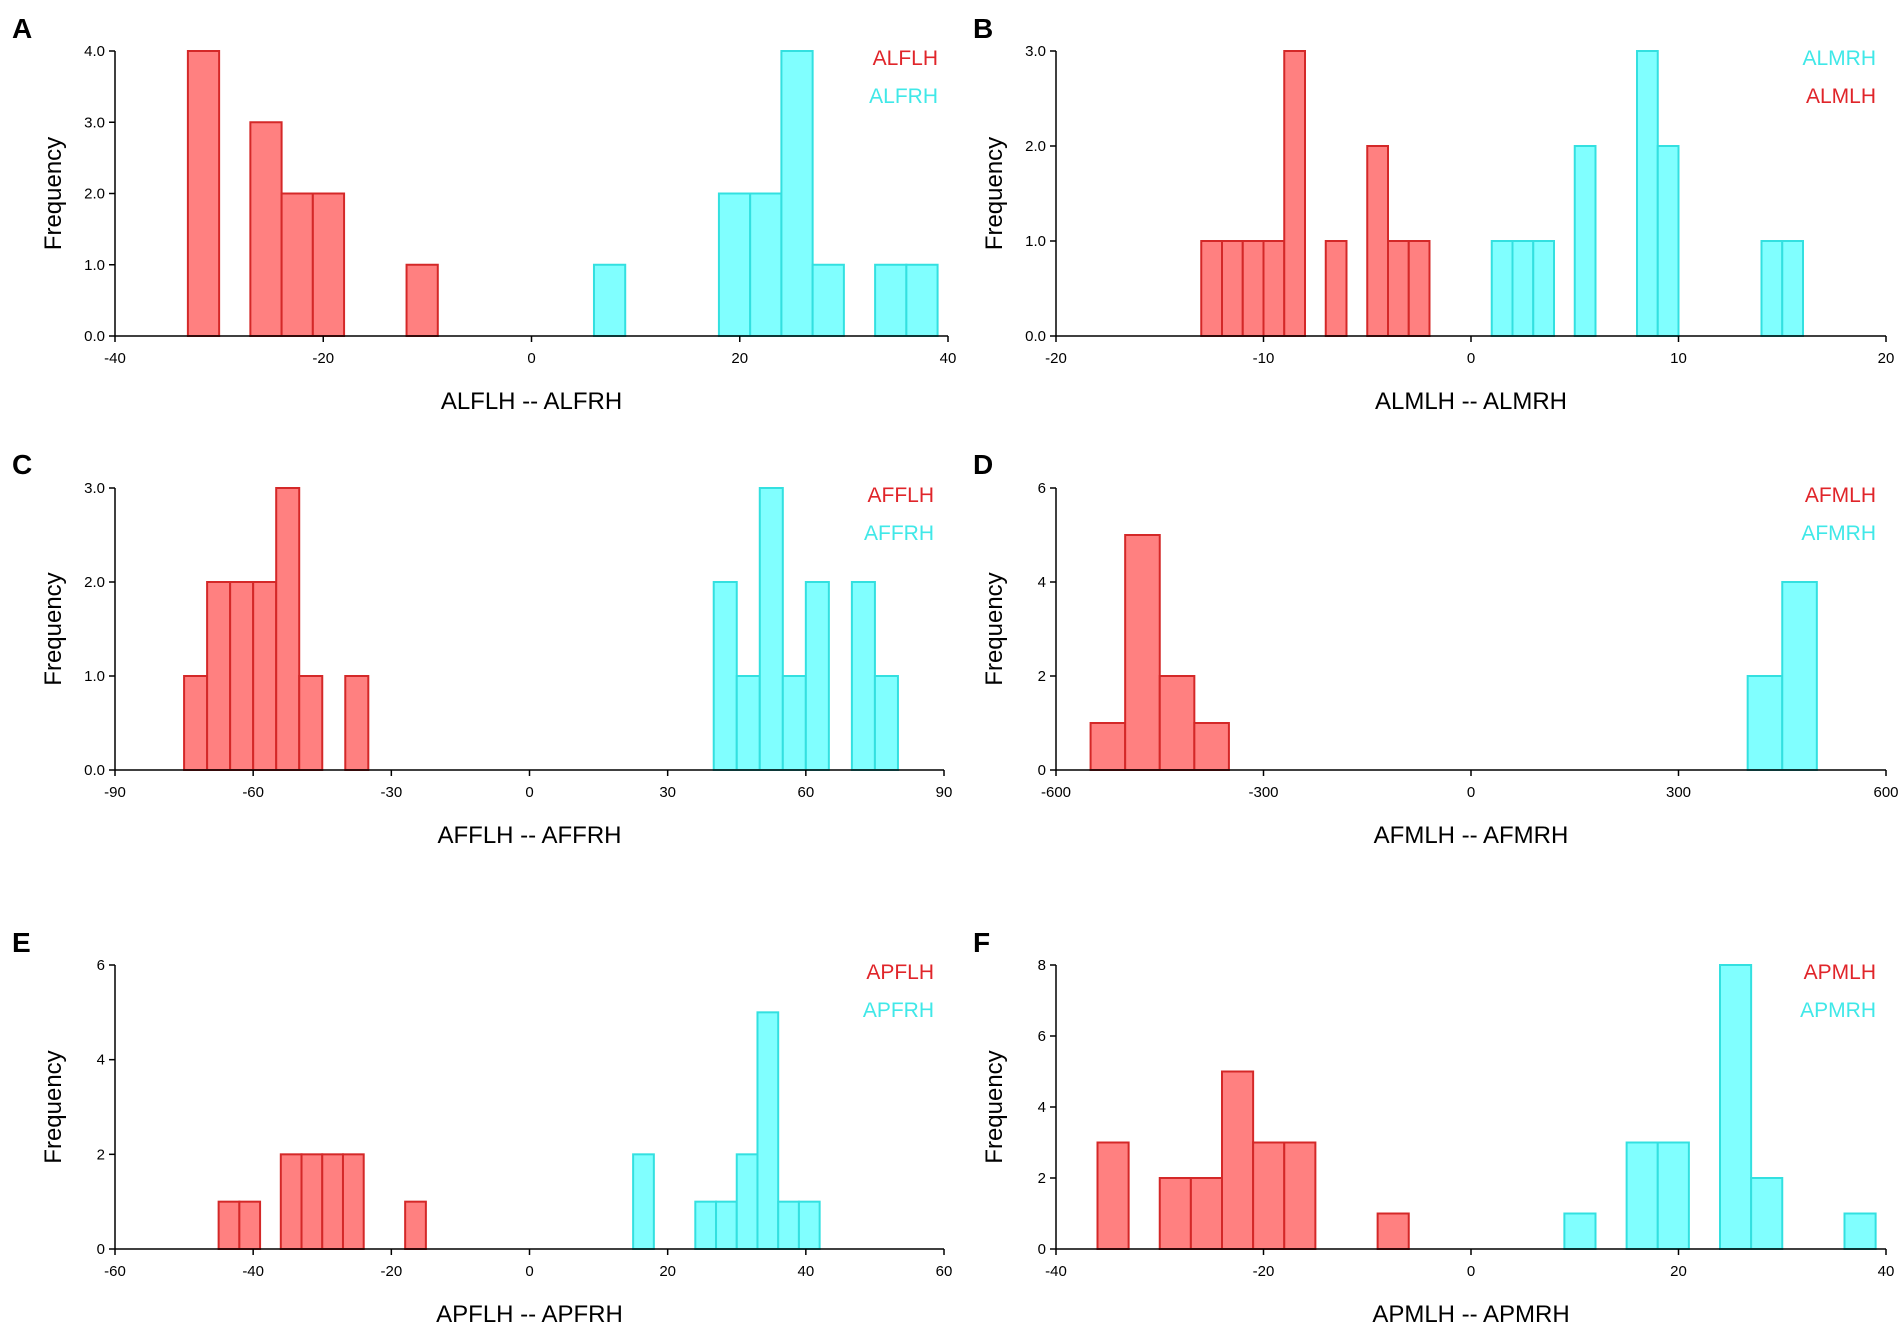 This screenshot has height=1325, width=1904. Describe the element at coordinates (1471, 401) in the screenshot. I see `x-axis-title: ALMLH -- ALMRH` at that location.